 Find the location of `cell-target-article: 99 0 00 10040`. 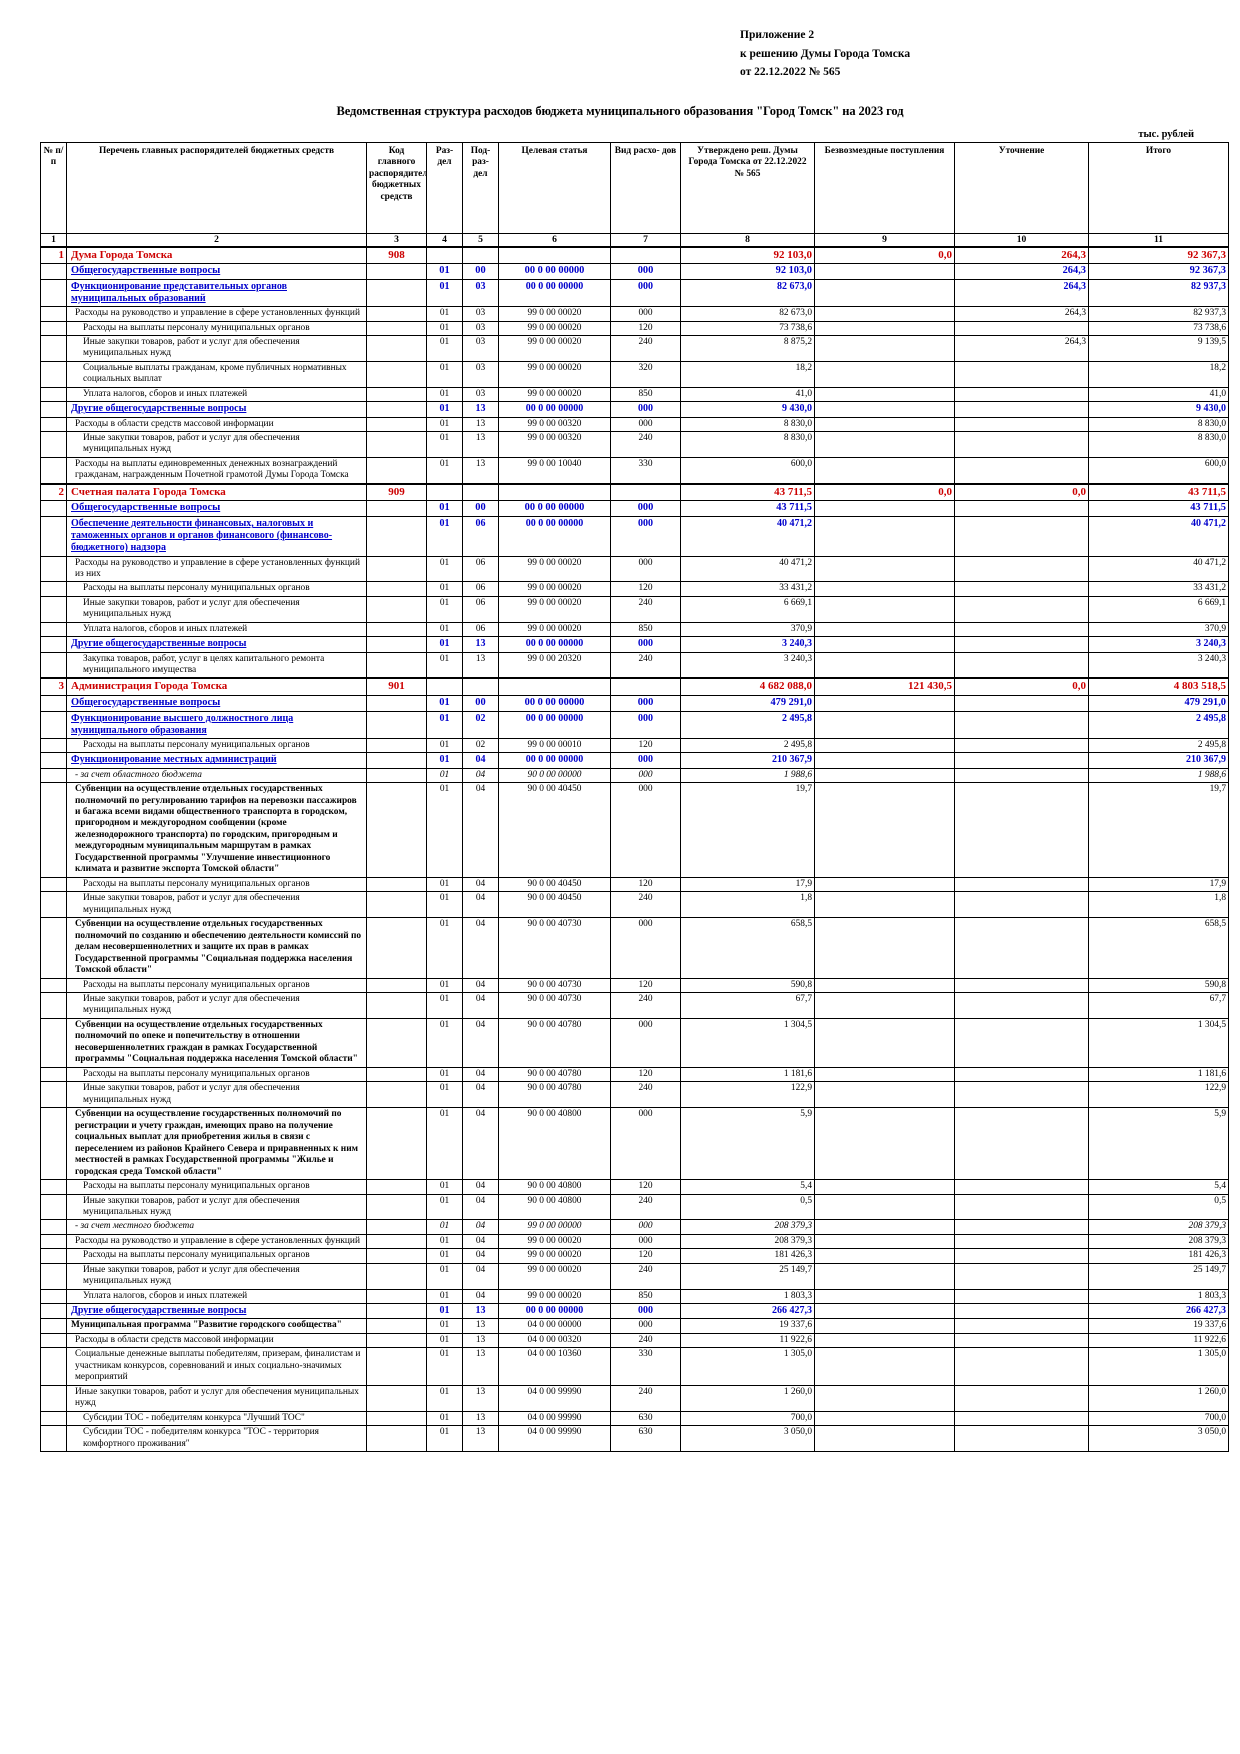

cell-target-article: 99 0 00 10040 is located at coordinates (554, 470).